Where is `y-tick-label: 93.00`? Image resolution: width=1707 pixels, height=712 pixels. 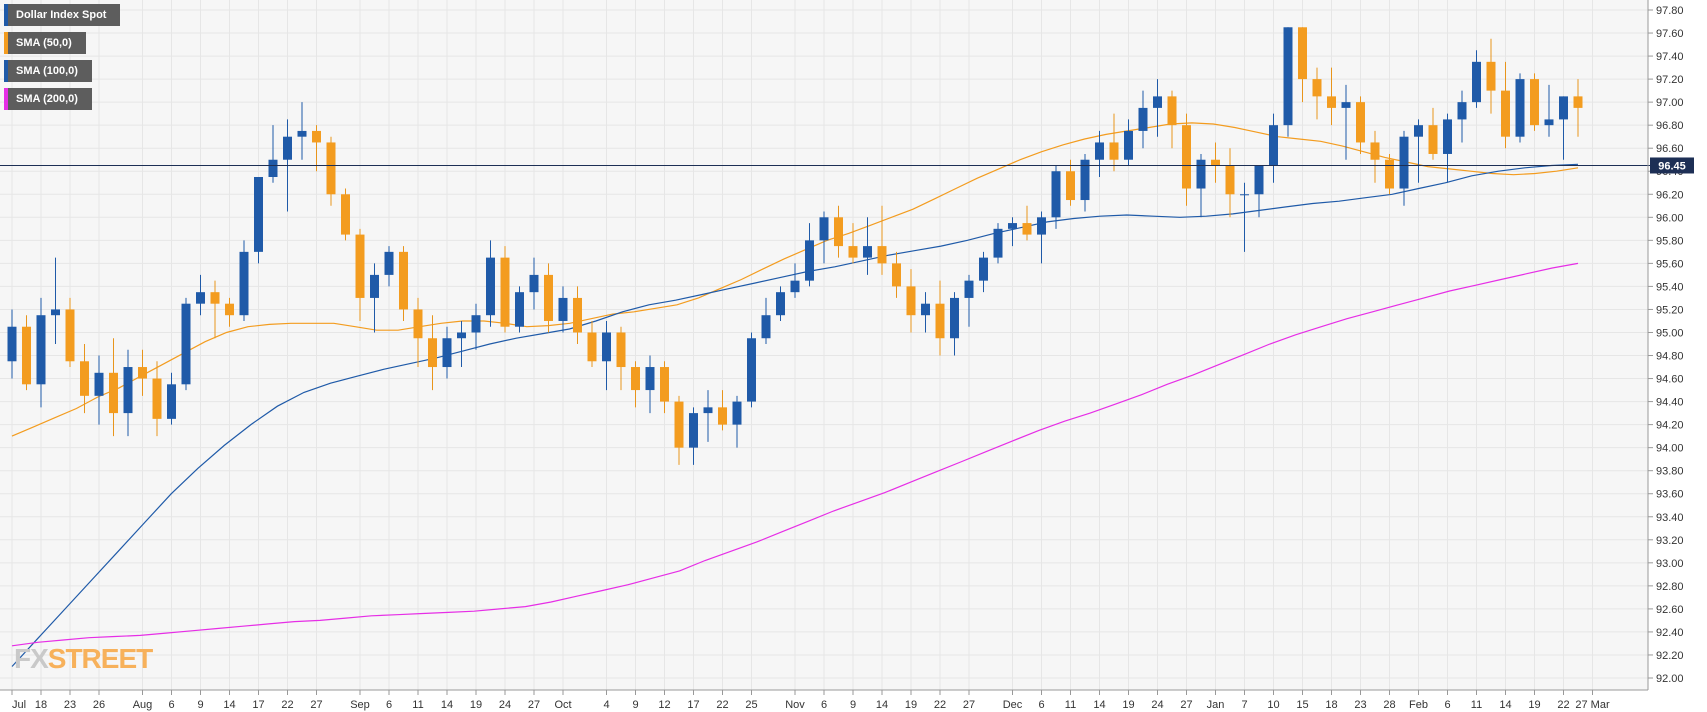
y-tick-label: 93.00 is located at coordinates (1670, 564).